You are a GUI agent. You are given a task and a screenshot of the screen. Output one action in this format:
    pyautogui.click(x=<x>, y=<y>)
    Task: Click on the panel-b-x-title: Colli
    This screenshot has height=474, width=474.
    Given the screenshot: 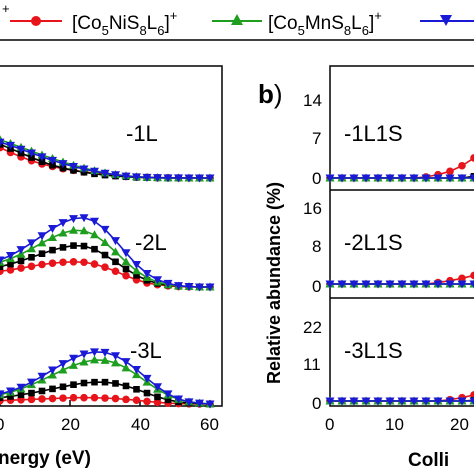 What is the action you would take?
    pyautogui.click(x=428, y=460)
    